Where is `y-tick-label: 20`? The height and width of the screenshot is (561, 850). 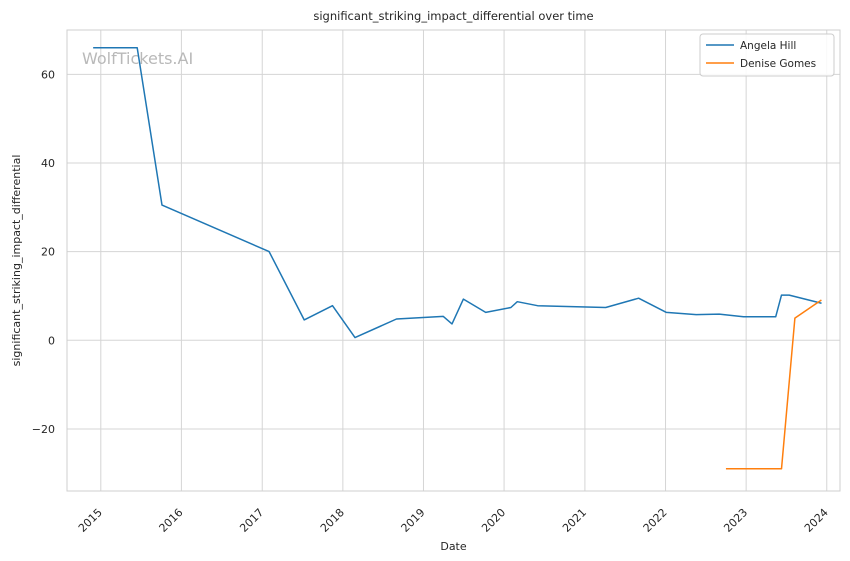
y-tick-label: 20 is located at coordinates (48, 252).